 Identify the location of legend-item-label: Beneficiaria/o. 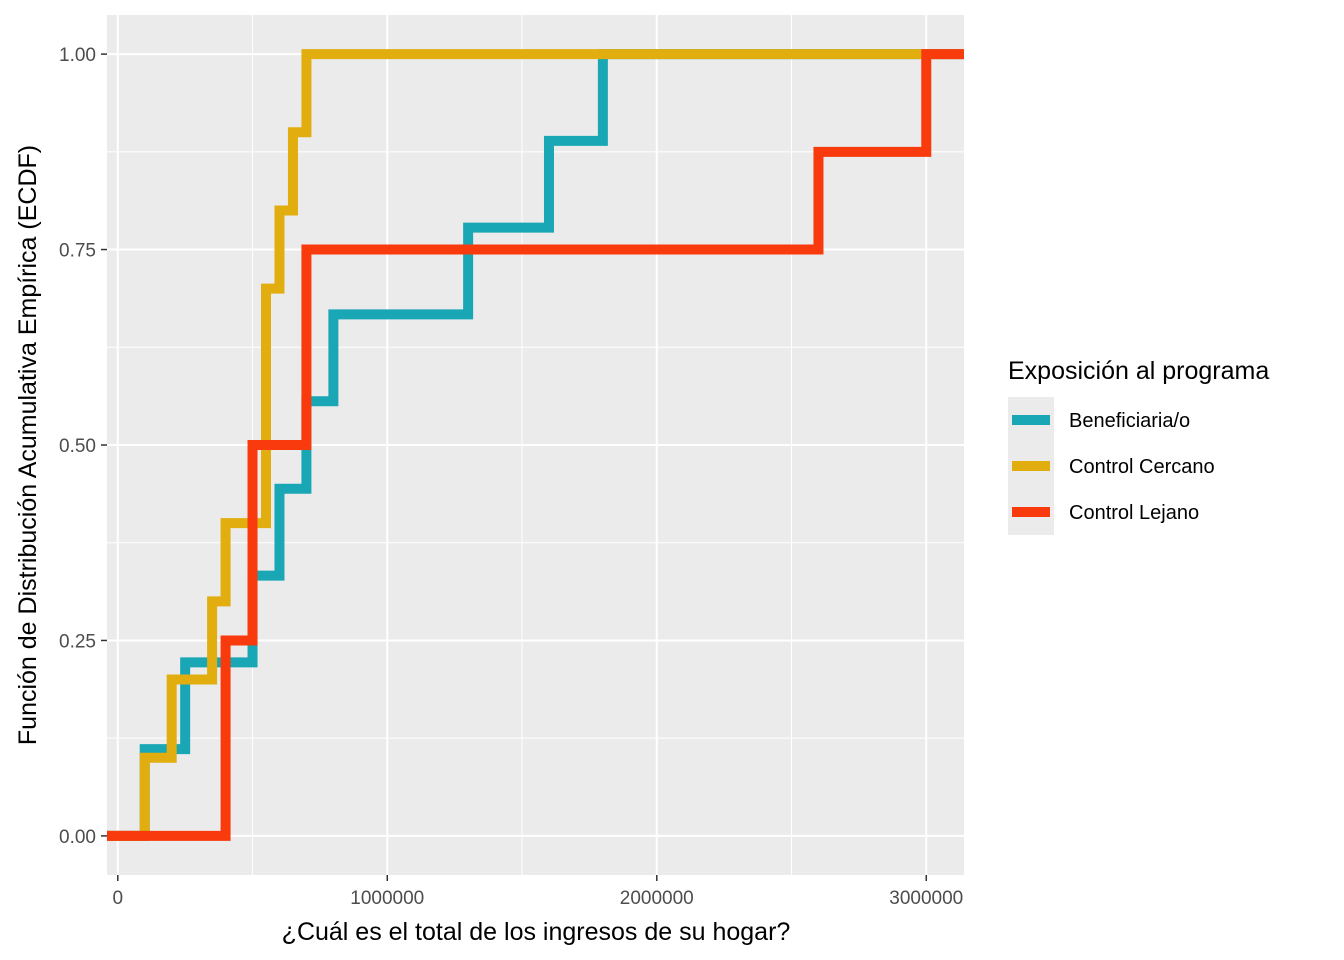
(1129, 421).